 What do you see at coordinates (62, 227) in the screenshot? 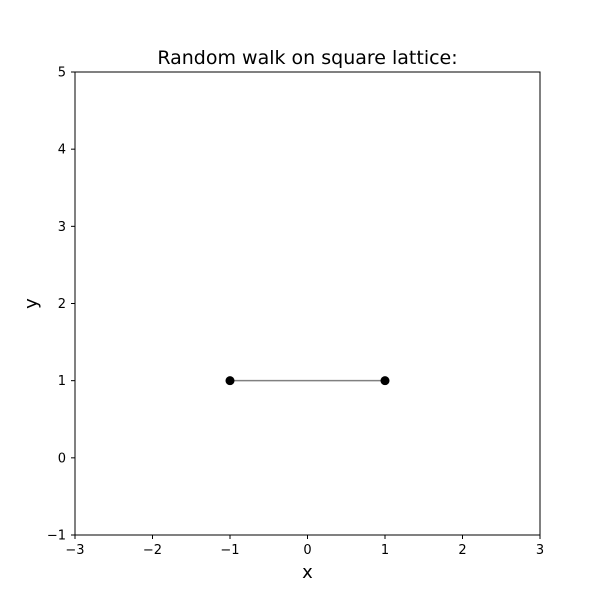
I see `y-tick-label: 3` at bounding box center [62, 227].